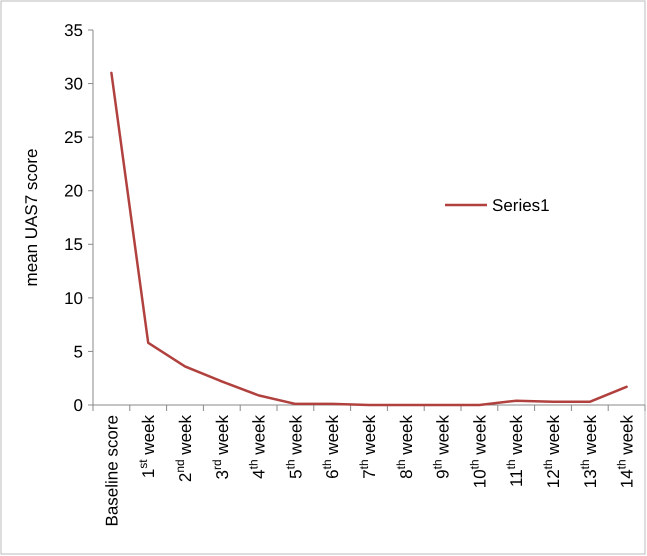 The height and width of the screenshot is (556, 647). I want to click on y-tick-label: 35, so click(73, 30).